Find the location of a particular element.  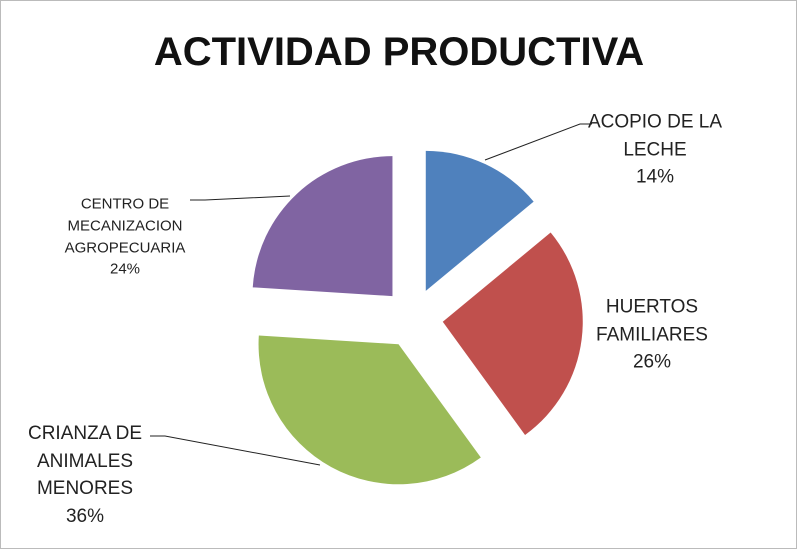

category-label: CENTRO DE MECANIZACION AGROPECUARIA is located at coordinates (125, 226).